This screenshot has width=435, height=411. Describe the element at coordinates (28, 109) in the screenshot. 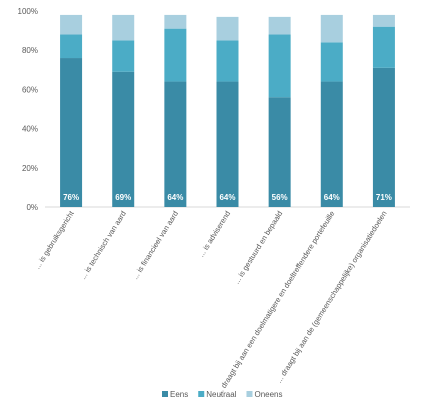

I see `y-axis: 0% 20% 40% 60% 80% 100%` at that location.